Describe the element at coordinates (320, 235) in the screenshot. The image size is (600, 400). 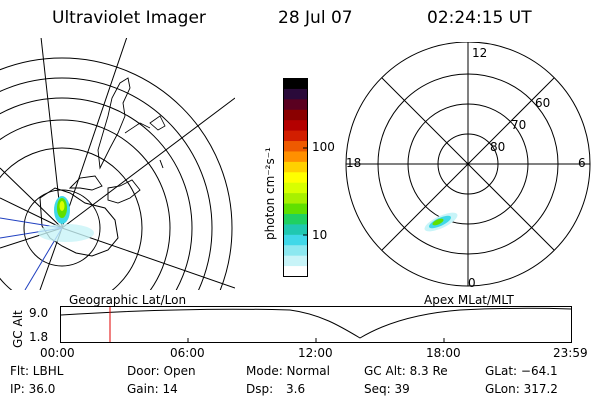
I see `colorbar-tick-10: 10` at that location.